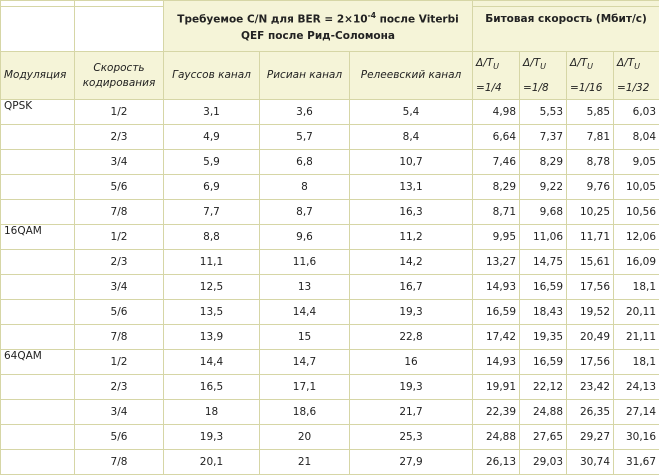  I want to click on column-header-gaussian: Гауссов канал, so click(212, 76).